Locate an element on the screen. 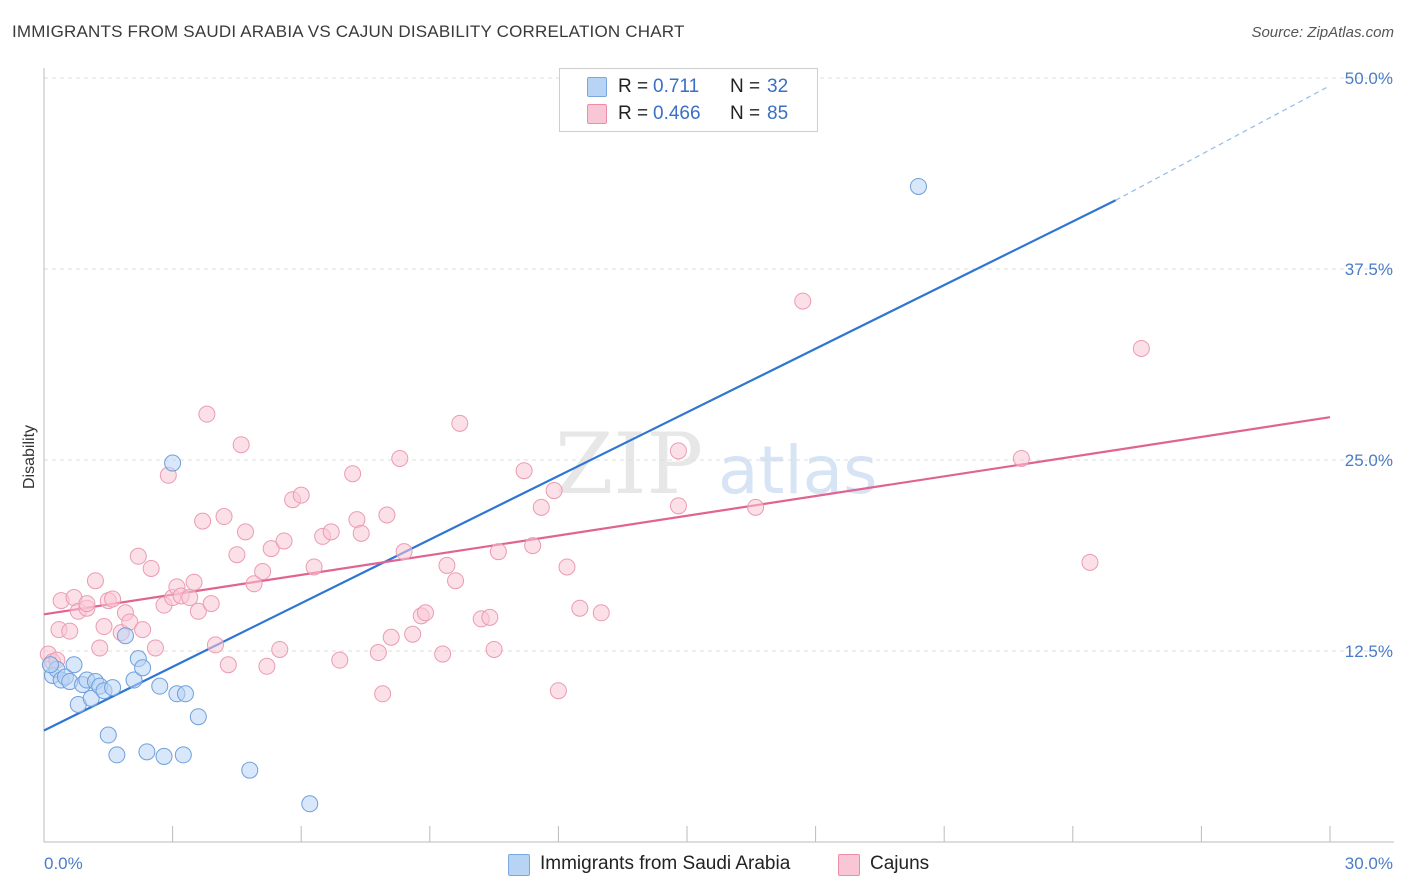 The height and width of the screenshot is (892, 1406). correlation-legend: R = 0.711 N = 32 R = 0.466 N = 85 is located at coordinates (688, 100).